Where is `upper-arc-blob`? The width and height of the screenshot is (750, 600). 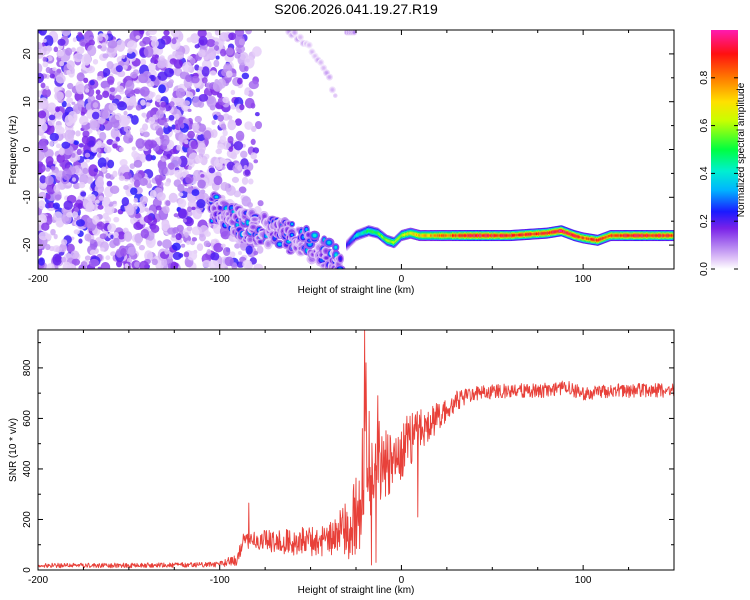
upper-arc-blob is located at coordinates (335, 95).